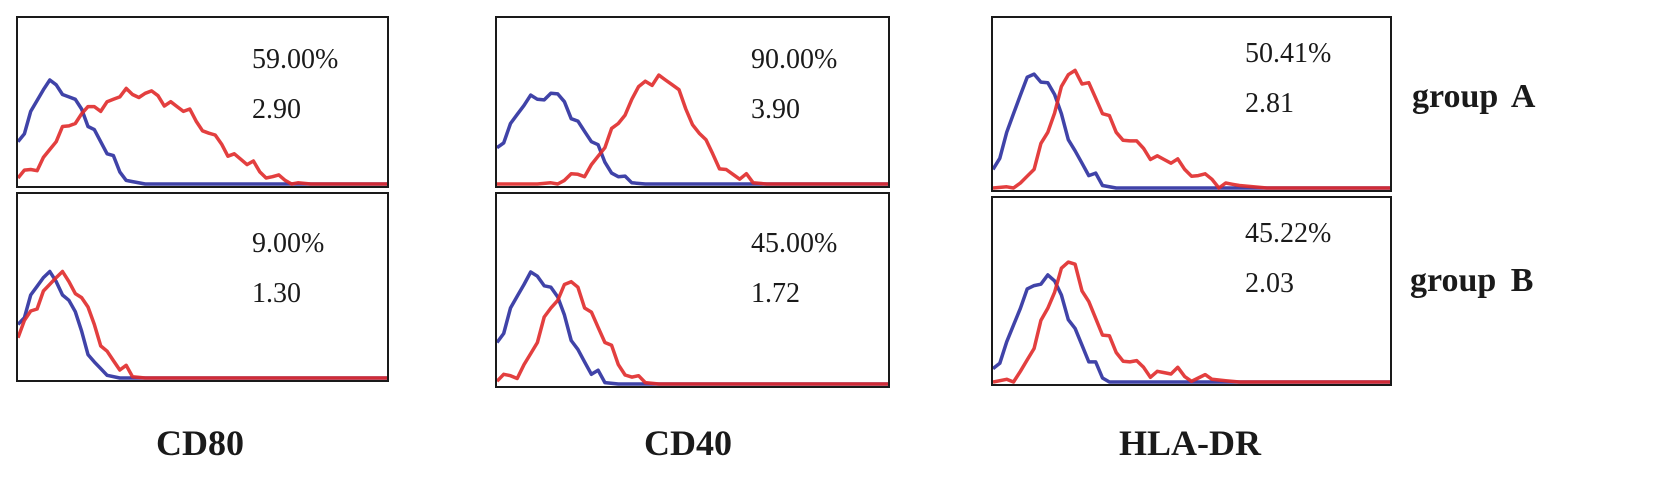 Image resolution: width=1654 pixels, height=502 pixels. I want to click on stained-histogram-line-hla-dr-group-b, so click(1191, 322).